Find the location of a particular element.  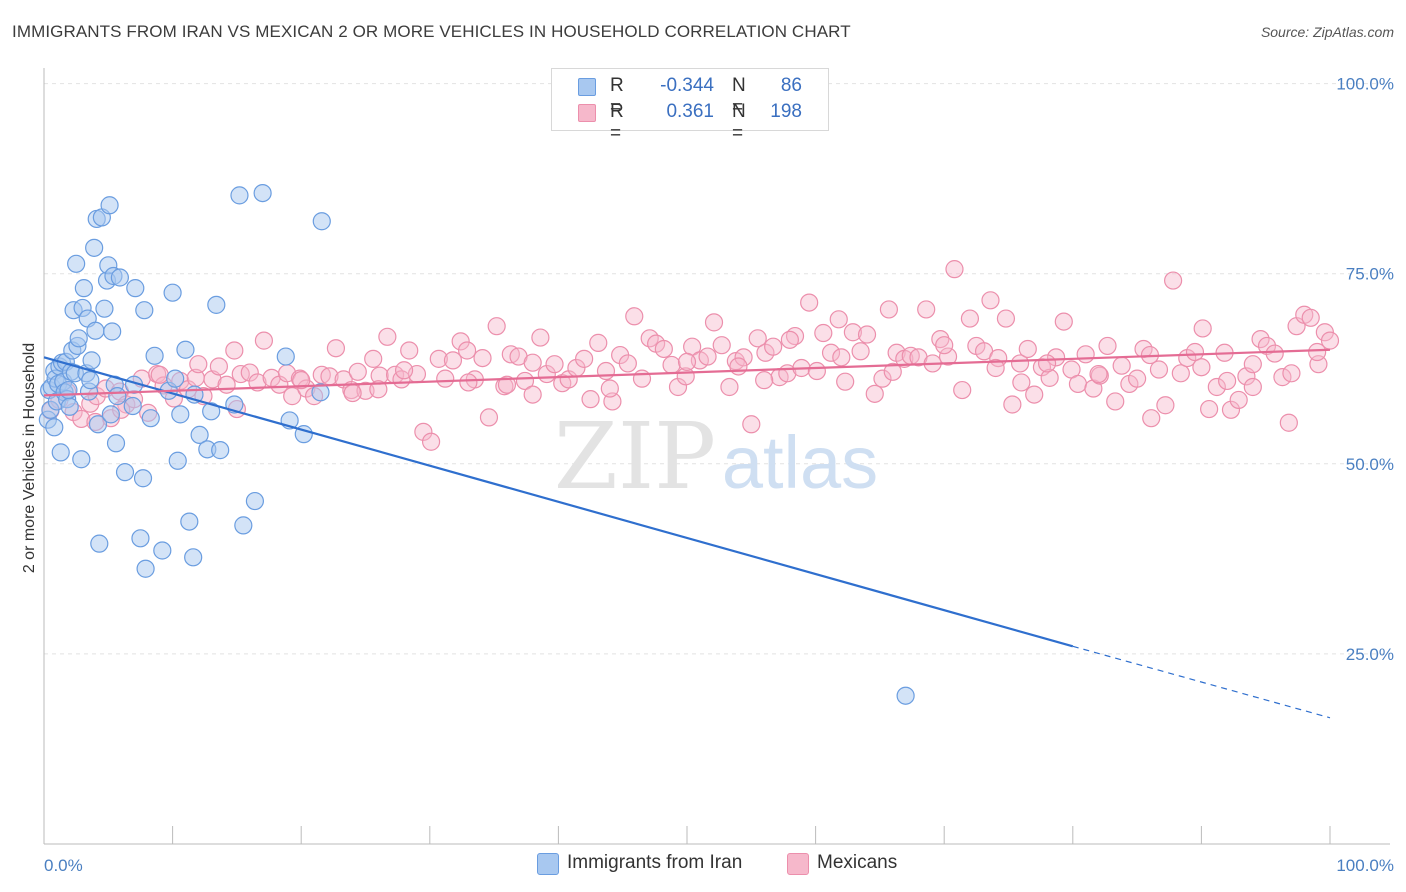

y-tick-label: 100.0% is located at coordinates (1365, 84).